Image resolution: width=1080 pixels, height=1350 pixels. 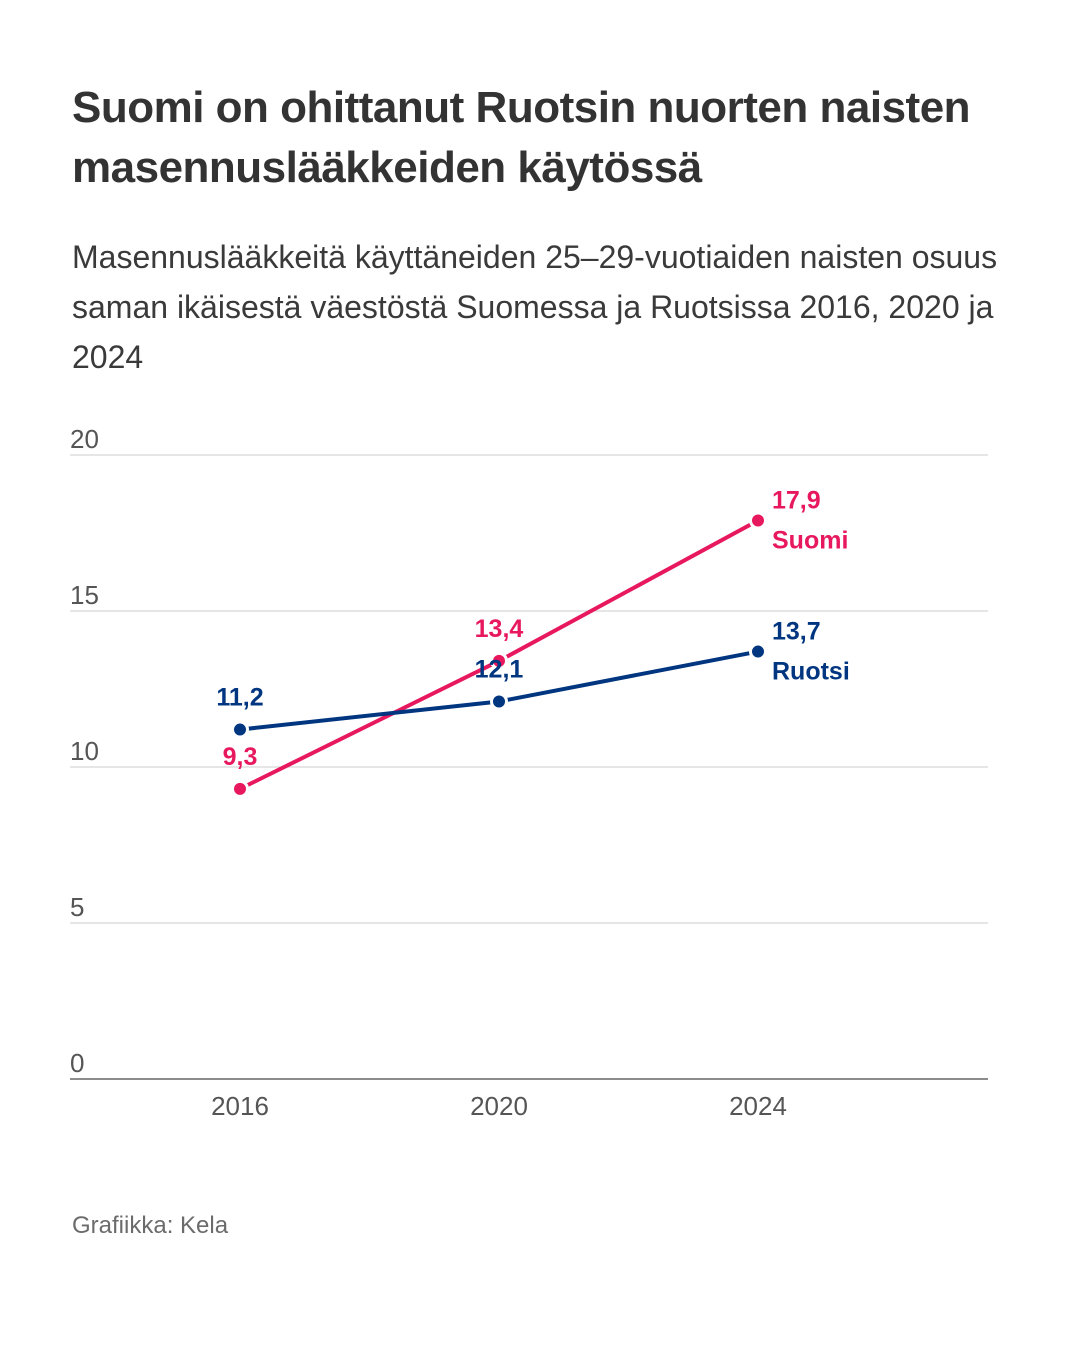 What do you see at coordinates (84, 595) in the screenshot?
I see `y-tick-label: 15` at bounding box center [84, 595].